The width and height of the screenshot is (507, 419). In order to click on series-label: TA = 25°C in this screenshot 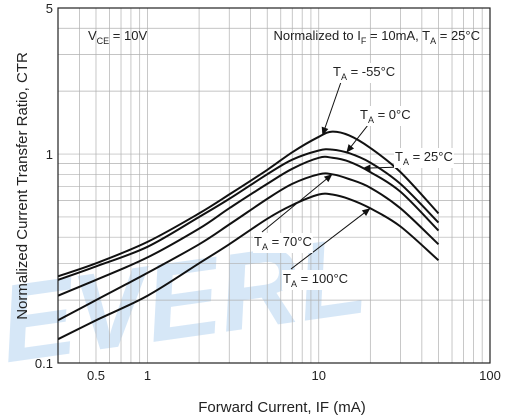, I will do `click(424, 158)`.